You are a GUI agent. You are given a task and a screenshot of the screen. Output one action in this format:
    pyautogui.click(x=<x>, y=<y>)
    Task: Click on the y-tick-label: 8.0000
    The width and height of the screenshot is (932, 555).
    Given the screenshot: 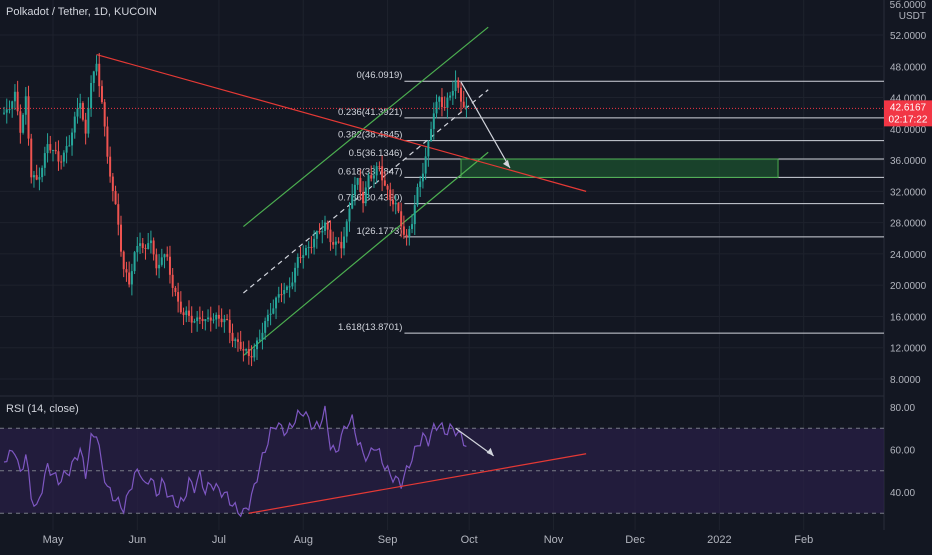 What is the action you would take?
    pyautogui.click(x=905, y=380)
    